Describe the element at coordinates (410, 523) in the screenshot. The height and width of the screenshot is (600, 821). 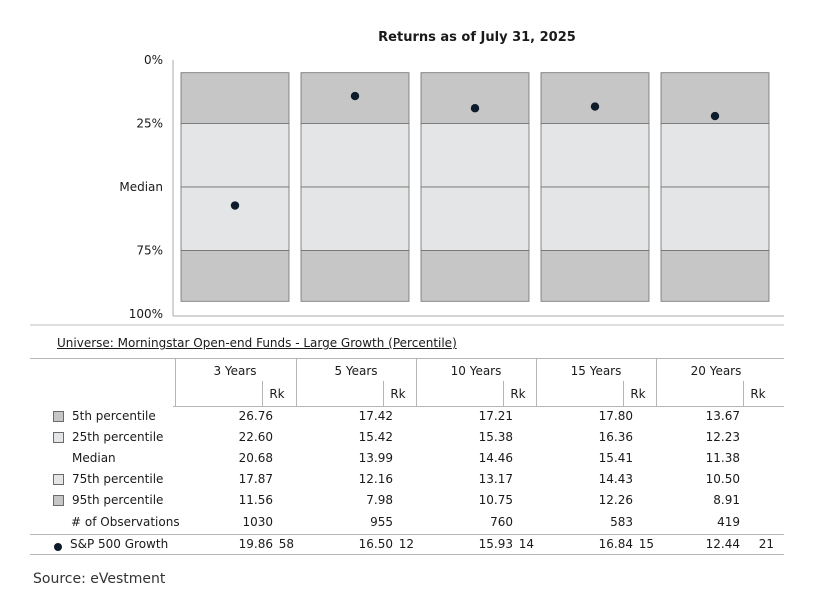
I see `table-row: # of Observations 1030 955 760 583 419` at that location.